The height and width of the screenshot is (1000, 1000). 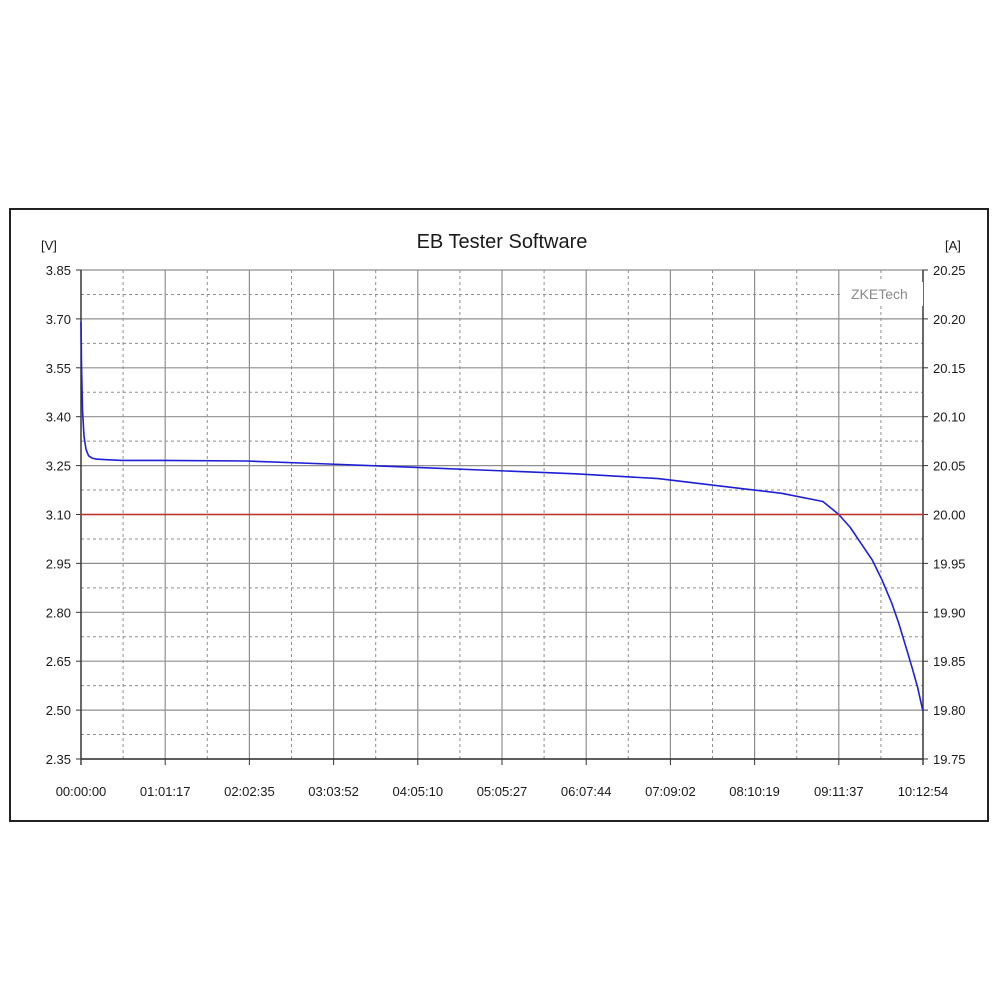 What do you see at coordinates (949, 417) in the screenshot?
I see `right-tick-label: 20.10` at bounding box center [949, 417].